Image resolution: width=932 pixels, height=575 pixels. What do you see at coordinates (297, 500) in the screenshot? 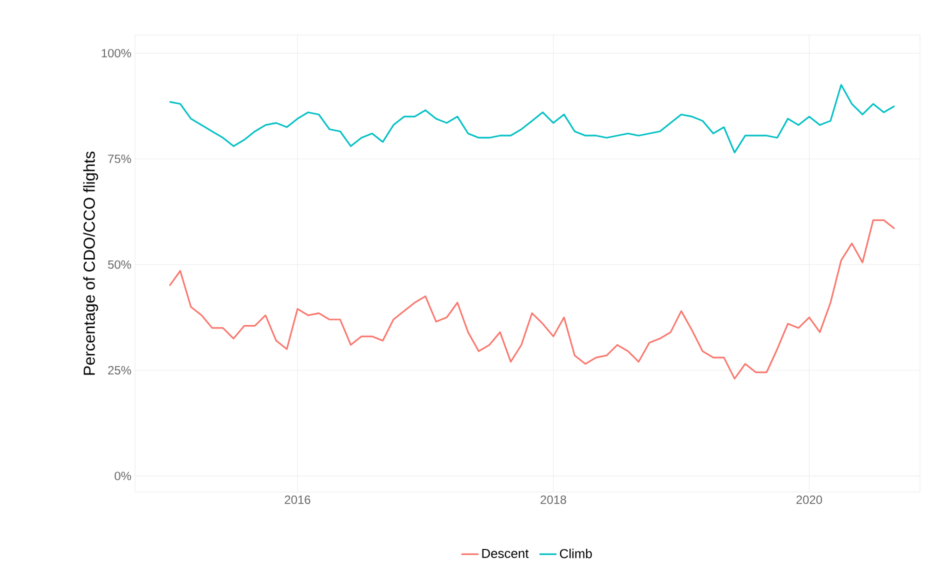
I see `x-tick-label: 2016` at bounding box center [297, 500].